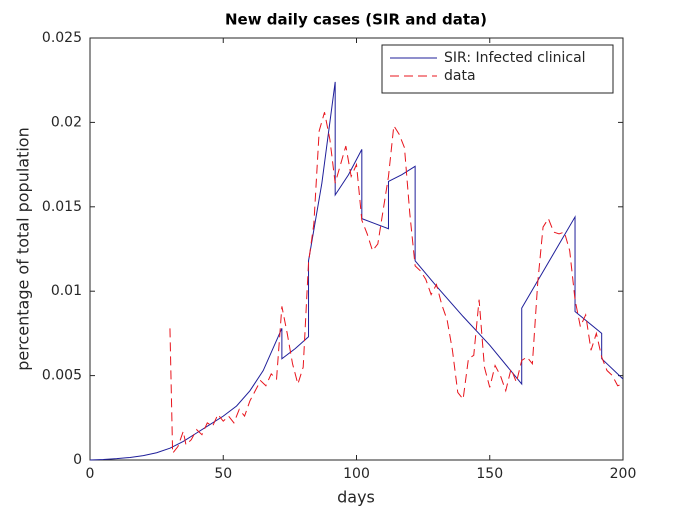 The image size is (689, 517). I want to click on legend-label: SIR: Infected clinical, so click(515, 58).